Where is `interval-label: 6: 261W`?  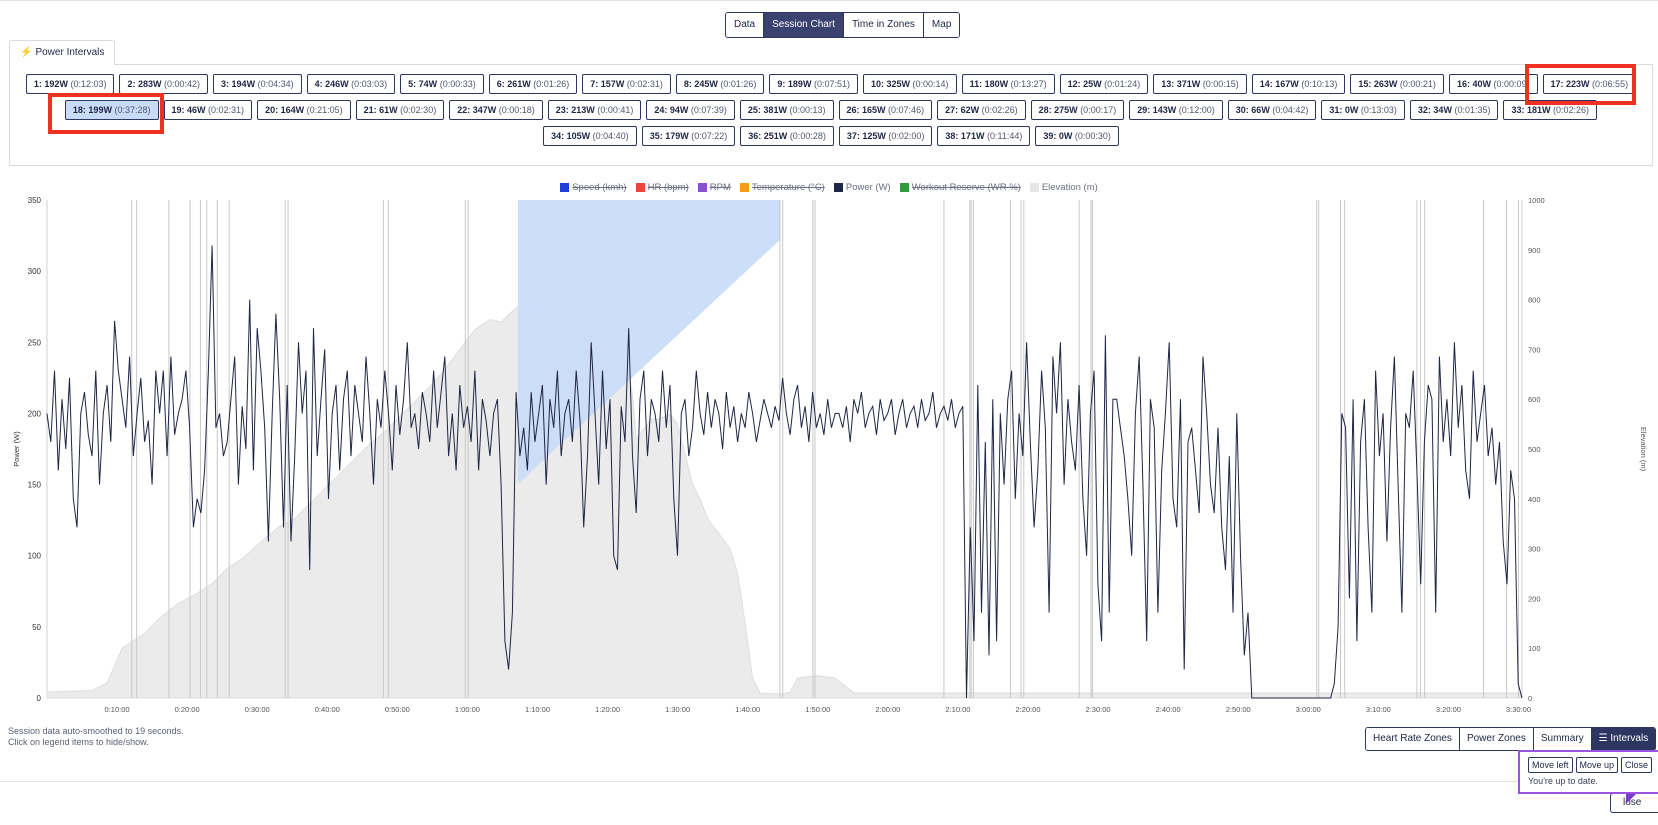
interval-label: 6: 261W is located at coordinates (513, 84).